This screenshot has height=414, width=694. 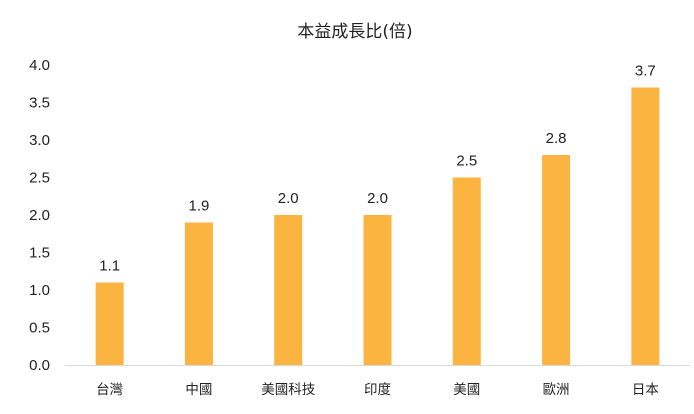 What do you see at coordinates (39, 253) in the screenshot?
I see `y-tick-label: 1.5` at bounding box center [39, 253].